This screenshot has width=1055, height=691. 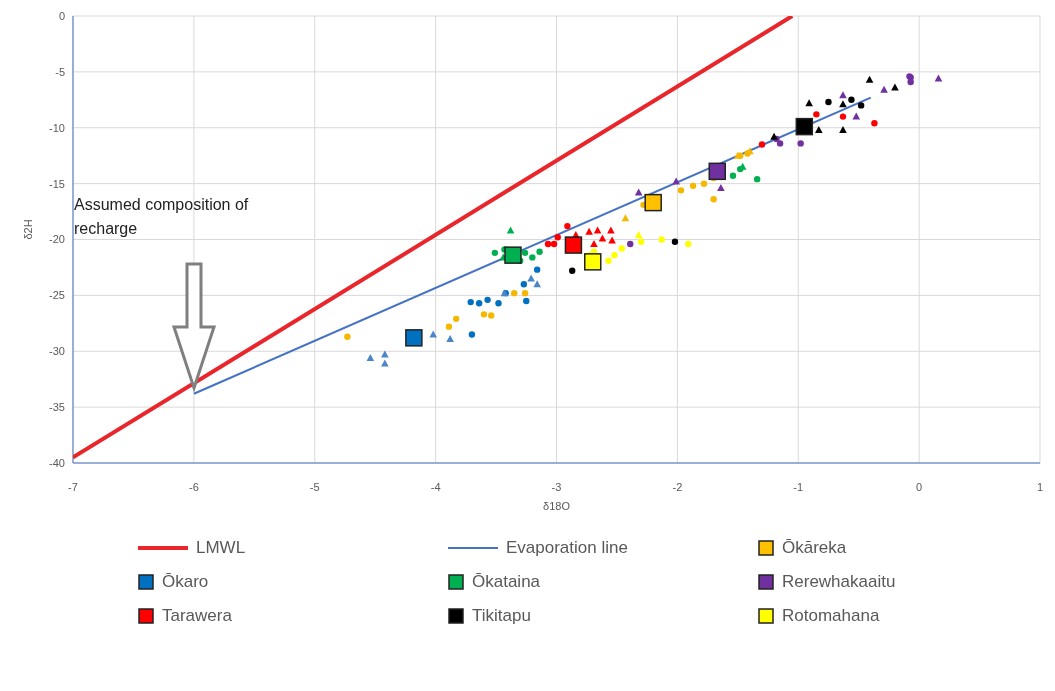 I want to click on y-tick-label: -30, so click(x=57, y=351).